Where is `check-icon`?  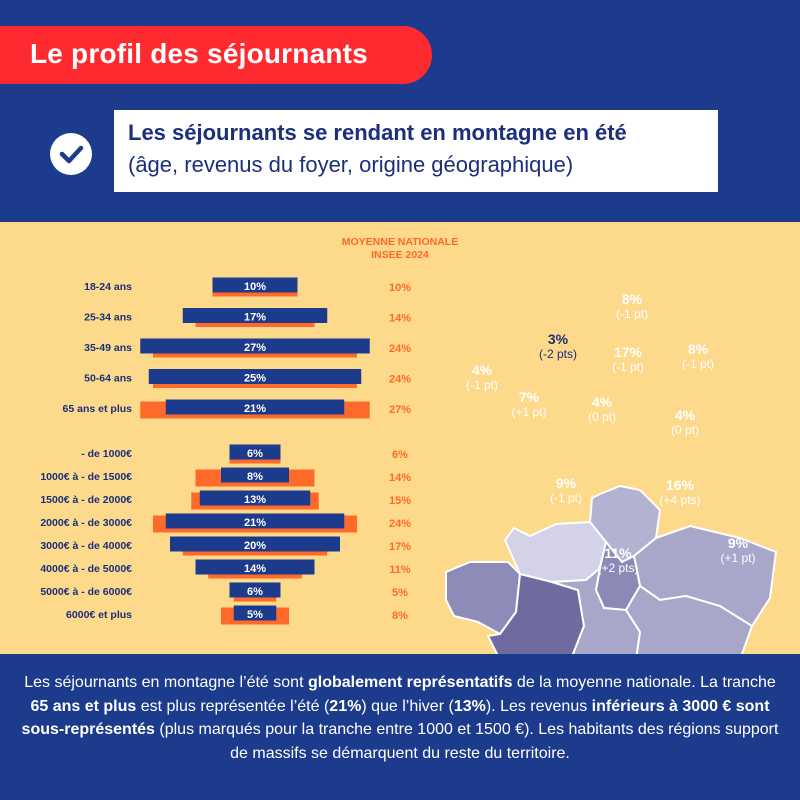 check-icon is located at coordinates (71, 154).